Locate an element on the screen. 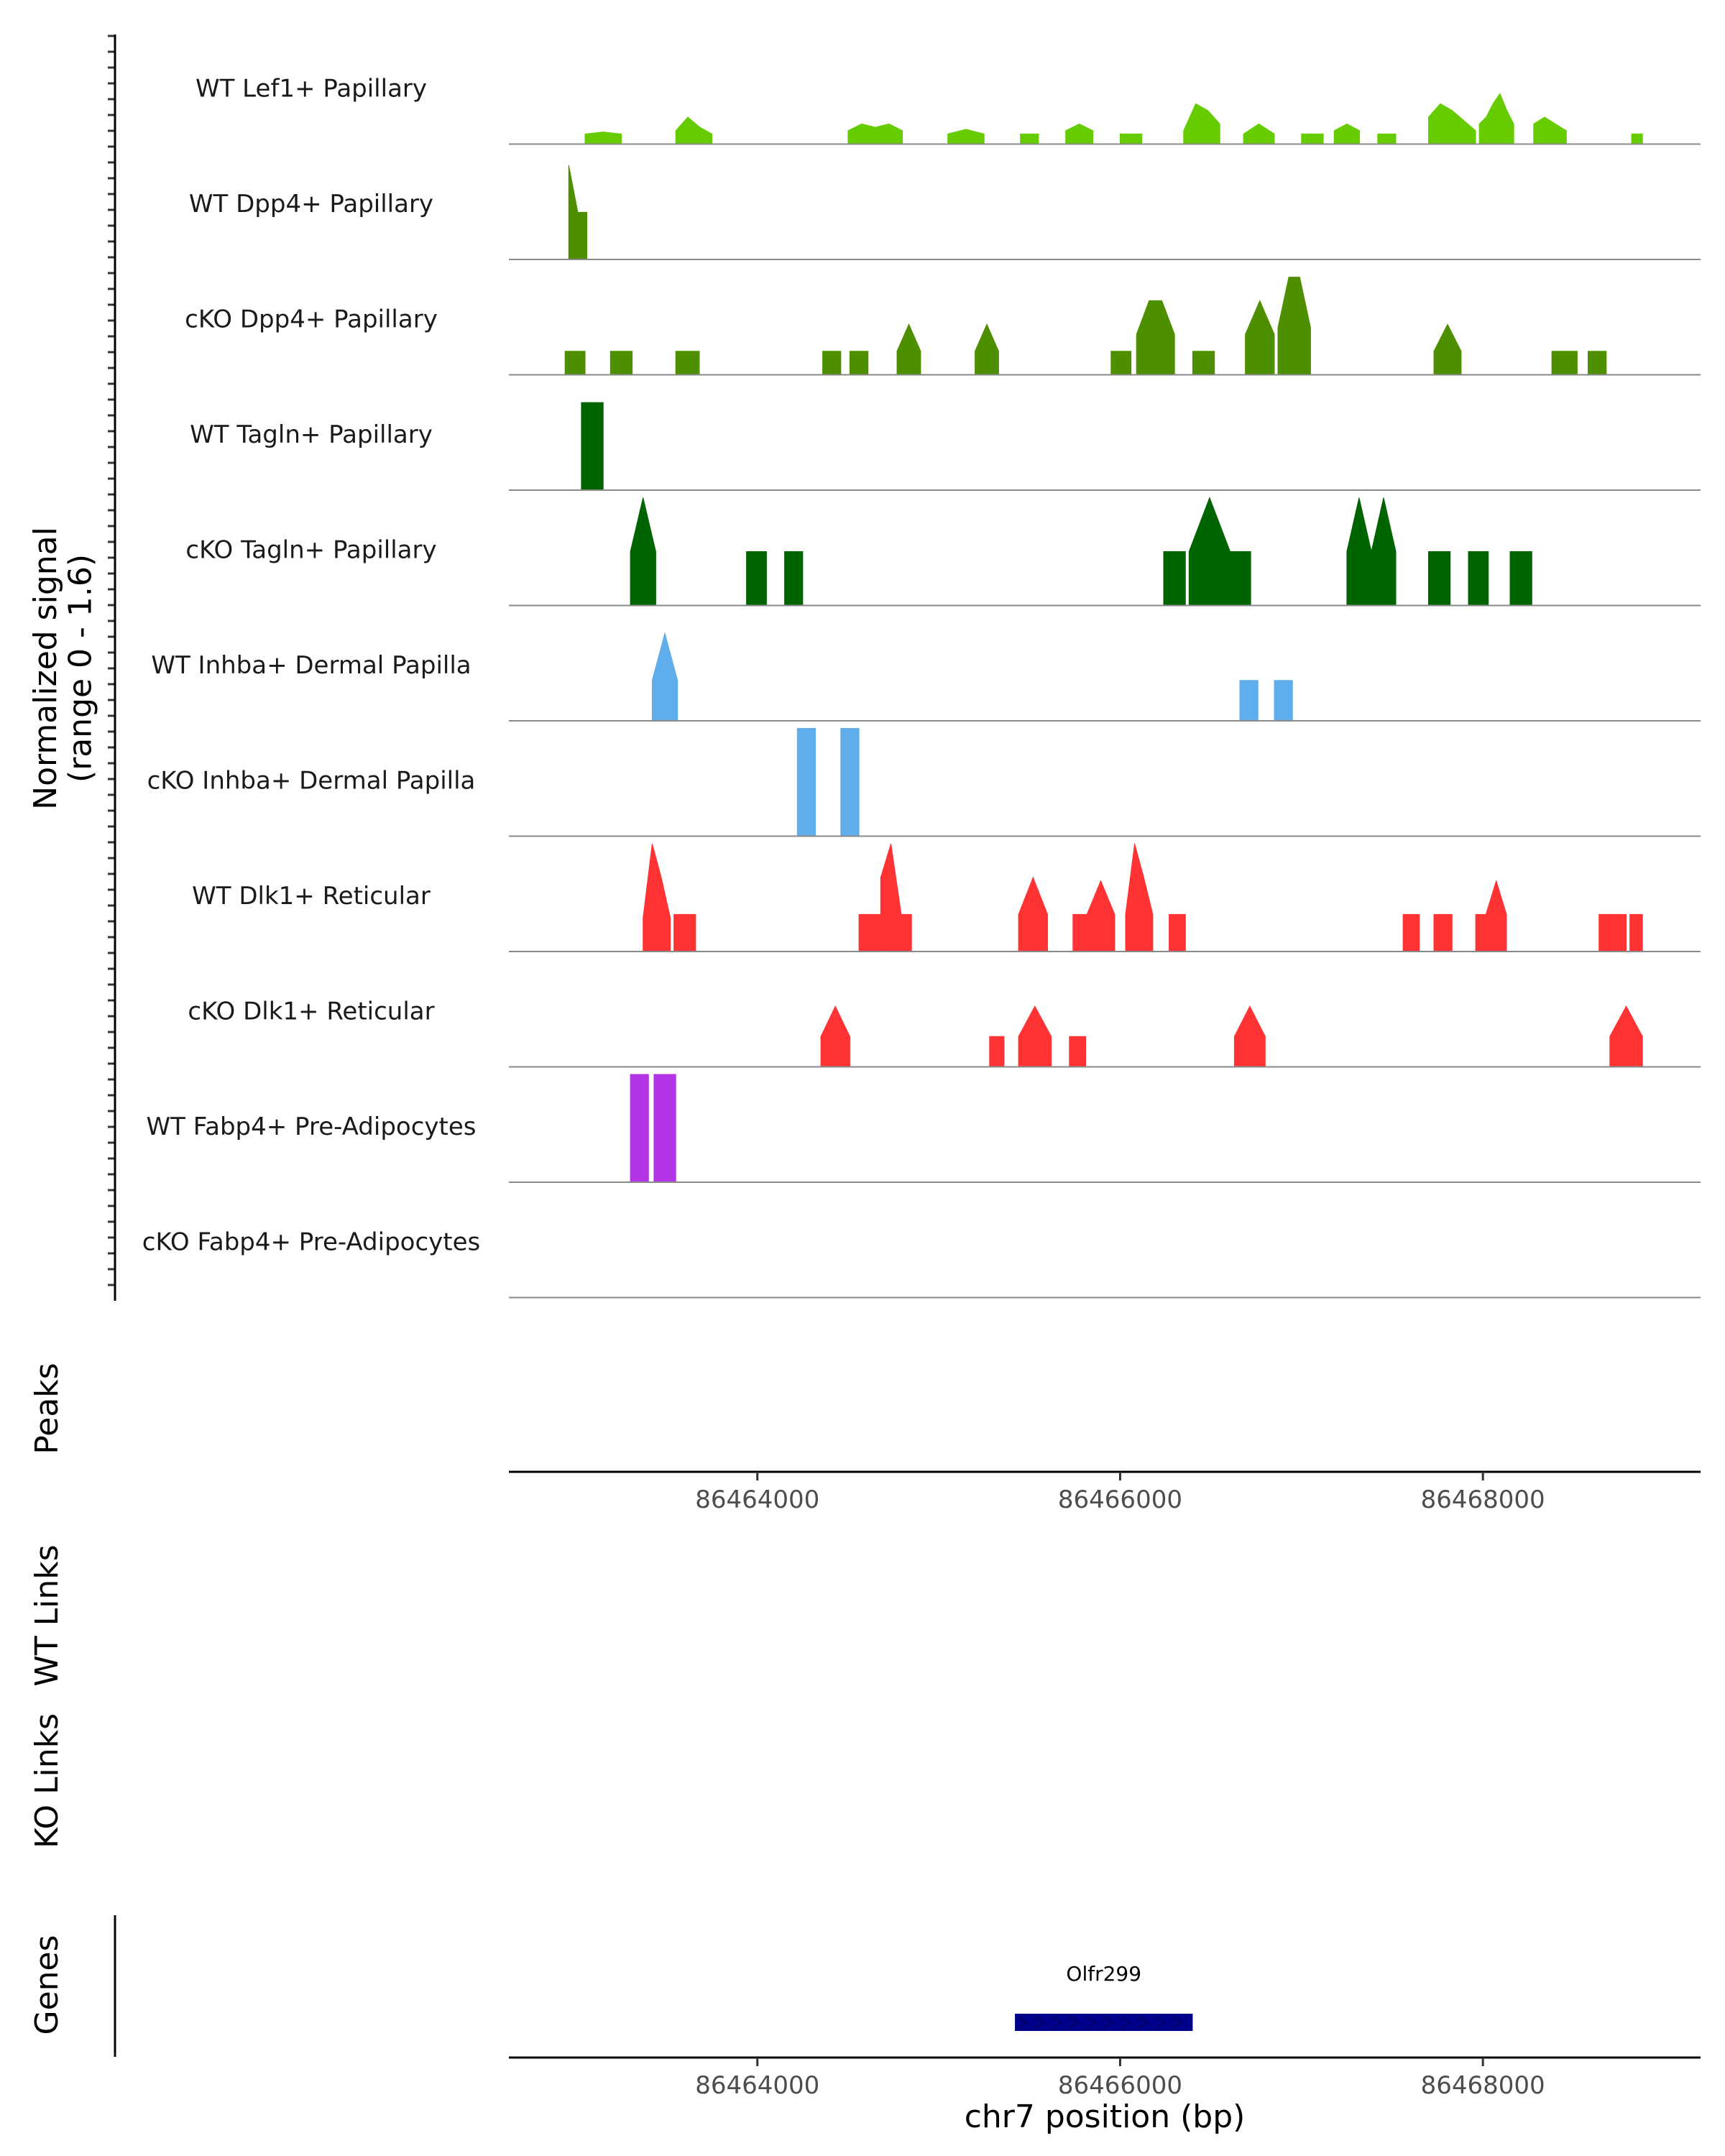 Image resolution: width=1725 pixels, height=2156 pixels. genes-side-label: Genes is located at coordinates (47, 1985).